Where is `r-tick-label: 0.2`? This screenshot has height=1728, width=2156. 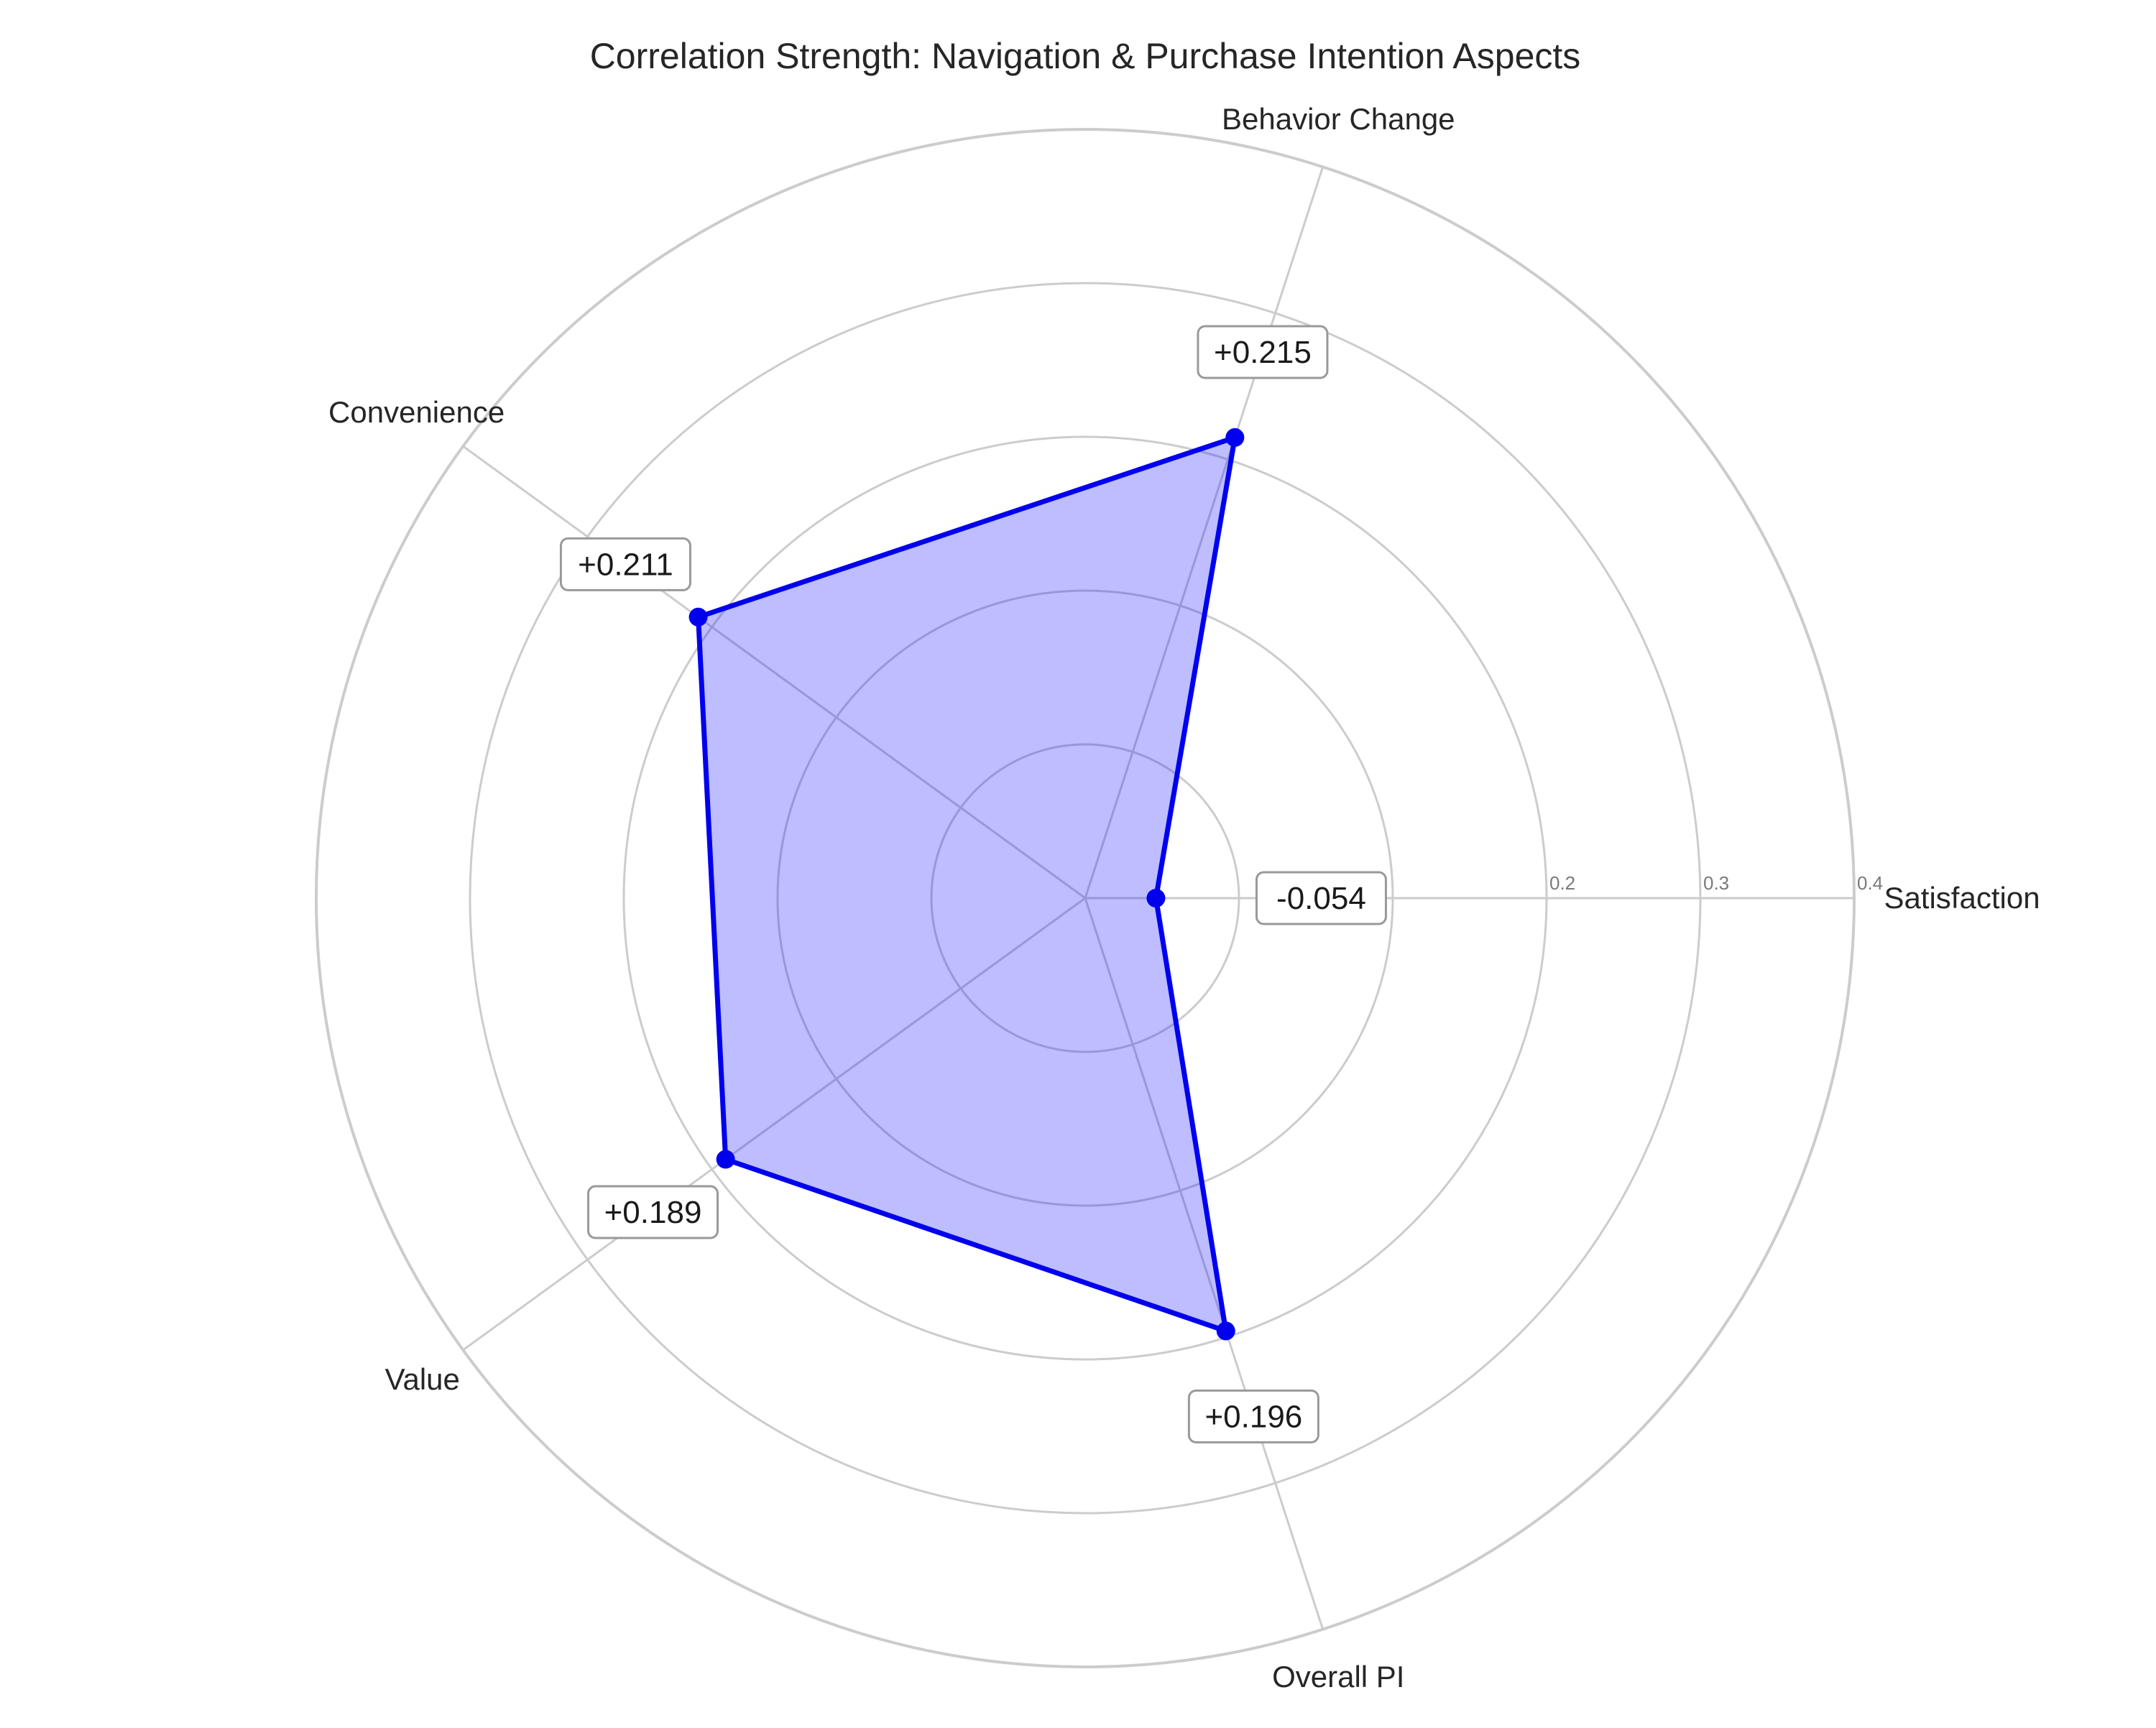
r-tick-label: 0.2 is located at coordinates (1562, 883).